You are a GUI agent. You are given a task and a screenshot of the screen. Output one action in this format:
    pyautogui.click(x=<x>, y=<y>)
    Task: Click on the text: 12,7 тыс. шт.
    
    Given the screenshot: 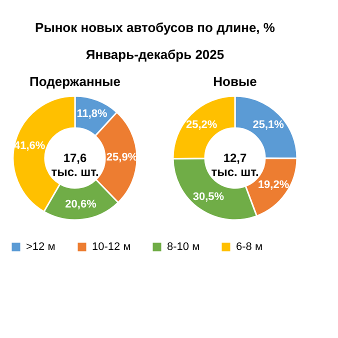 What is the action you would take?
    pyautogui.click(x=235, y=165)
    